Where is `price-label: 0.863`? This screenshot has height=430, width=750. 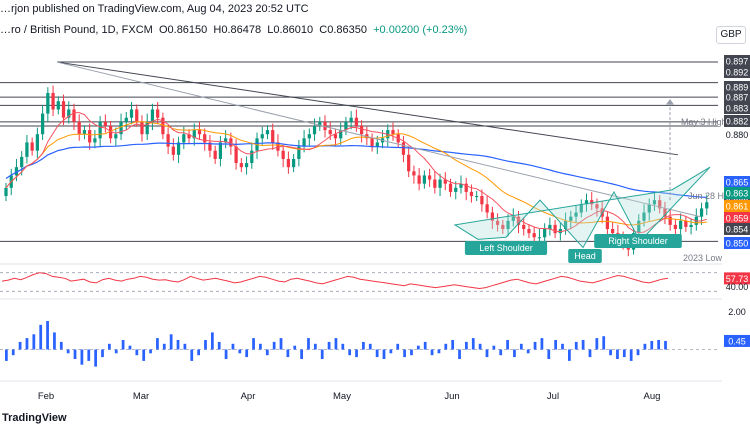 price-label: 0.863 is located at coordinates (737, 194).